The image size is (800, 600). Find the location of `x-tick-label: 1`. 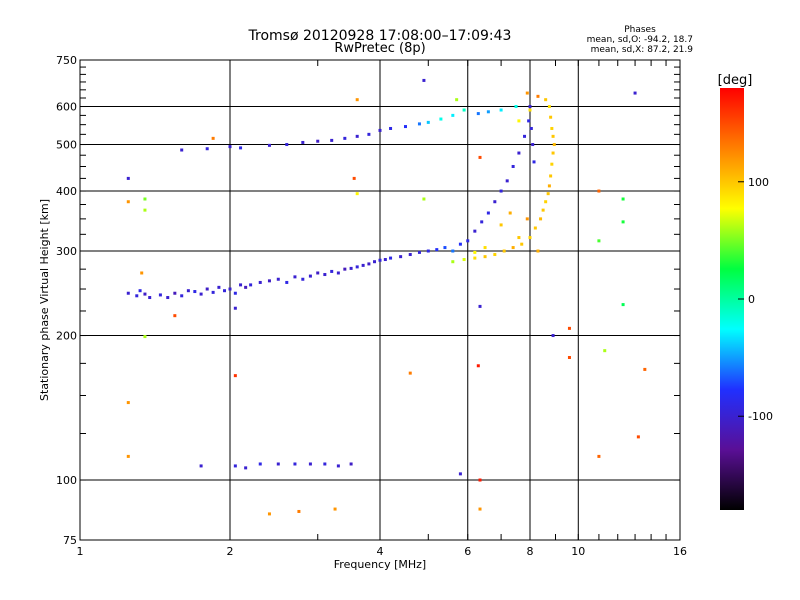

x-tick-label: 1 is located at coordinates (80, 551).